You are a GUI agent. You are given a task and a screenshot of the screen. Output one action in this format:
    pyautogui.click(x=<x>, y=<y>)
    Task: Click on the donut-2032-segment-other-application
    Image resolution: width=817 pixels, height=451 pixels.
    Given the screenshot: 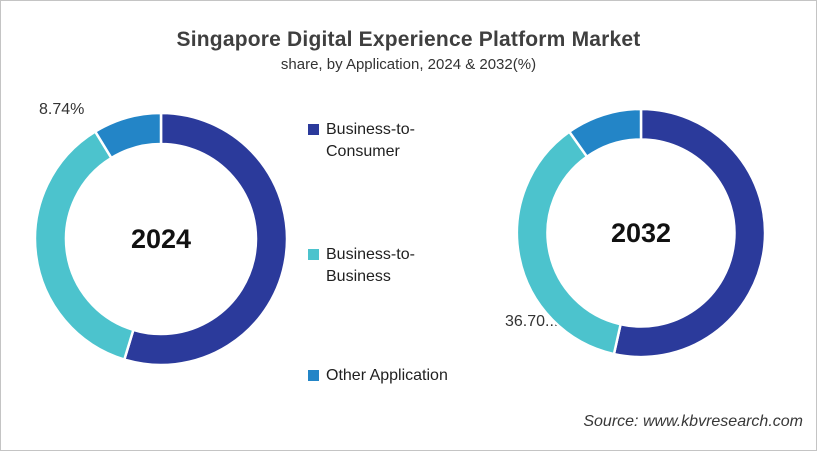 What is the action you would take?
    pyautogui.click(x=605, y=133)
    